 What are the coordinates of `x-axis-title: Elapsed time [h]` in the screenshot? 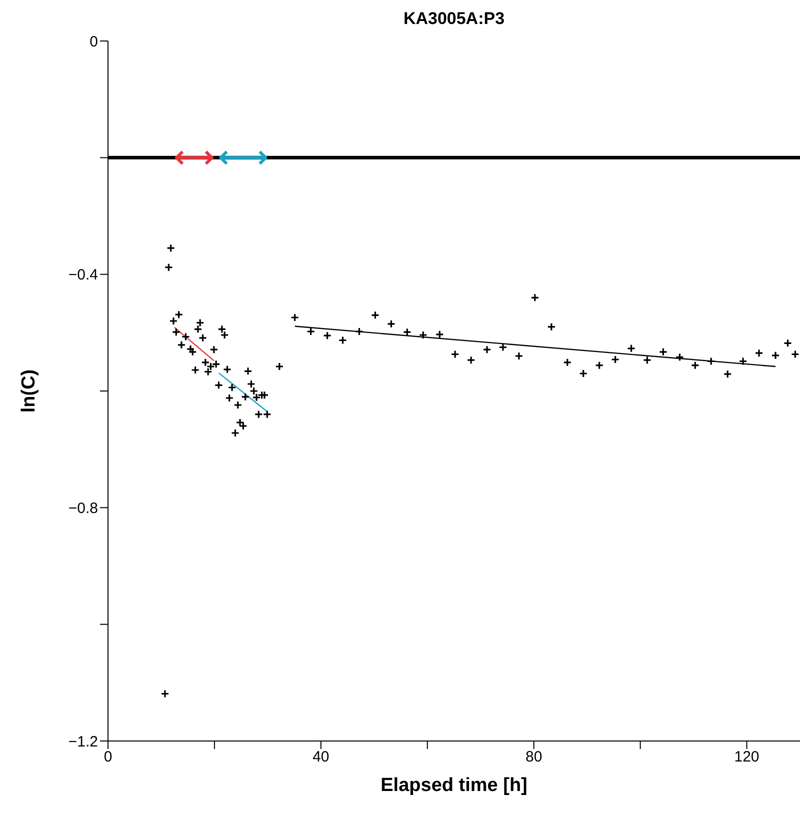 It's located at (454, 785).